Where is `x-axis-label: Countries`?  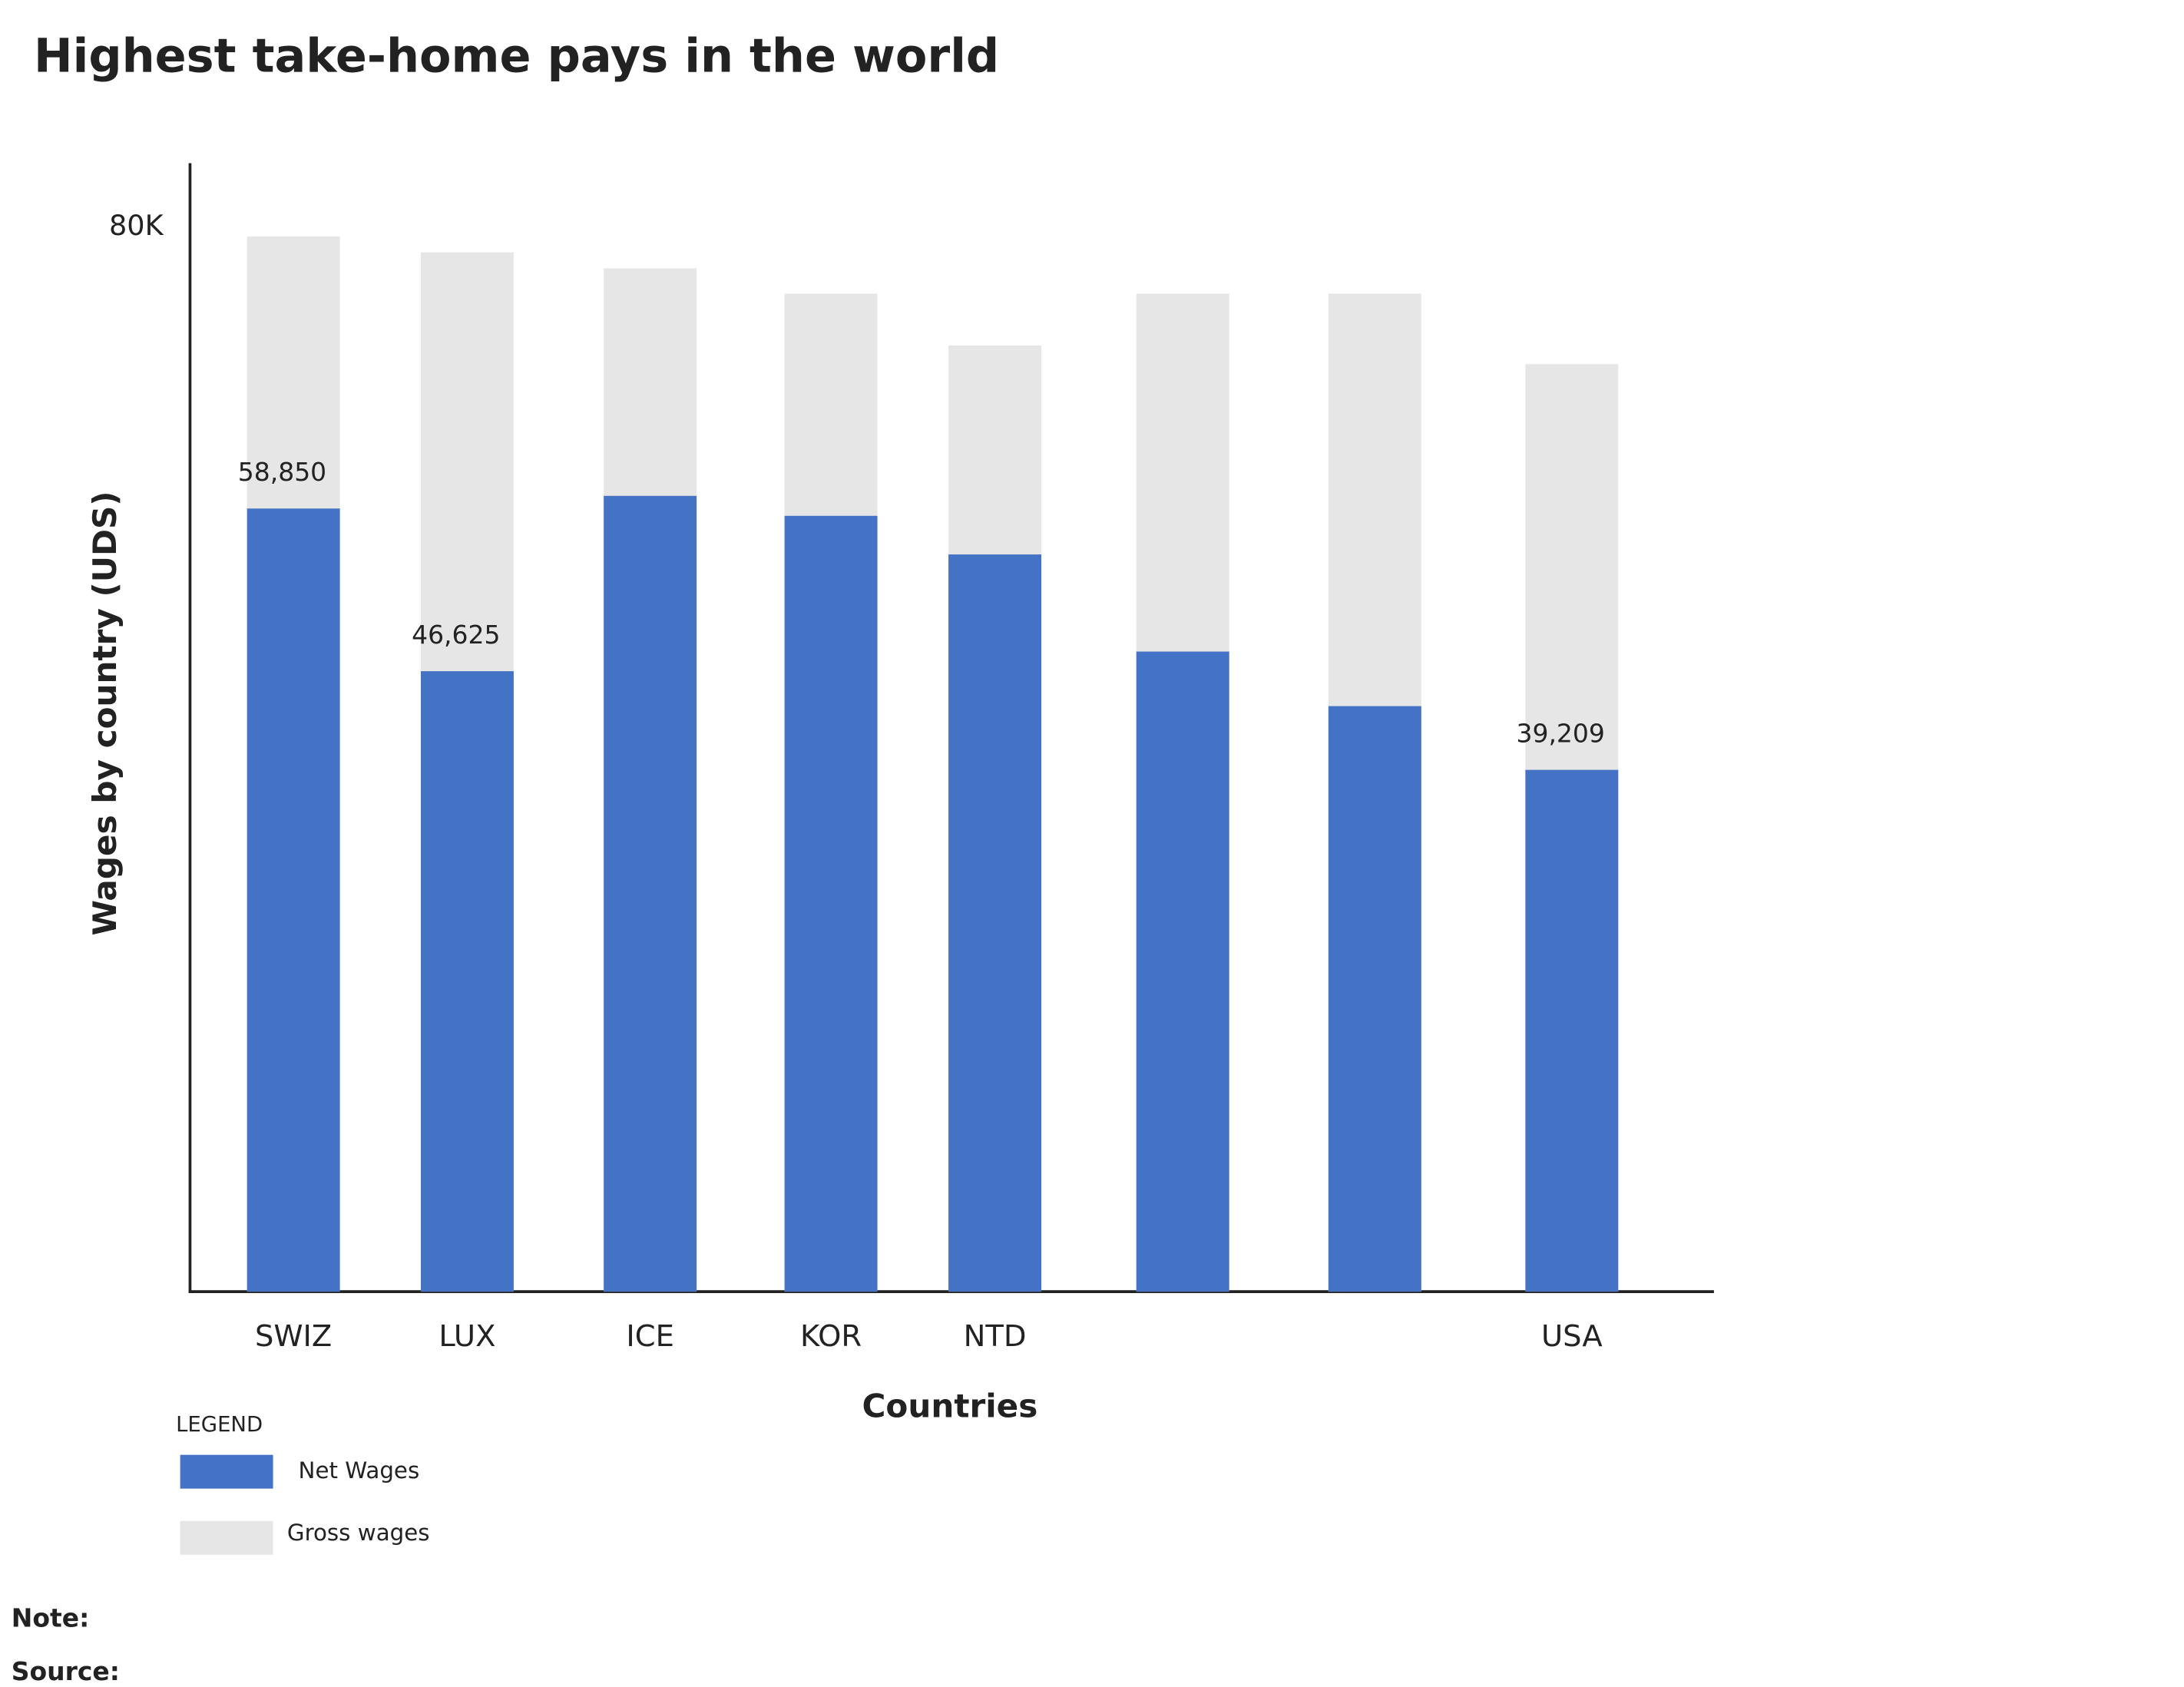
x-axis-label: Countries is located at coordinates (950, 1406).